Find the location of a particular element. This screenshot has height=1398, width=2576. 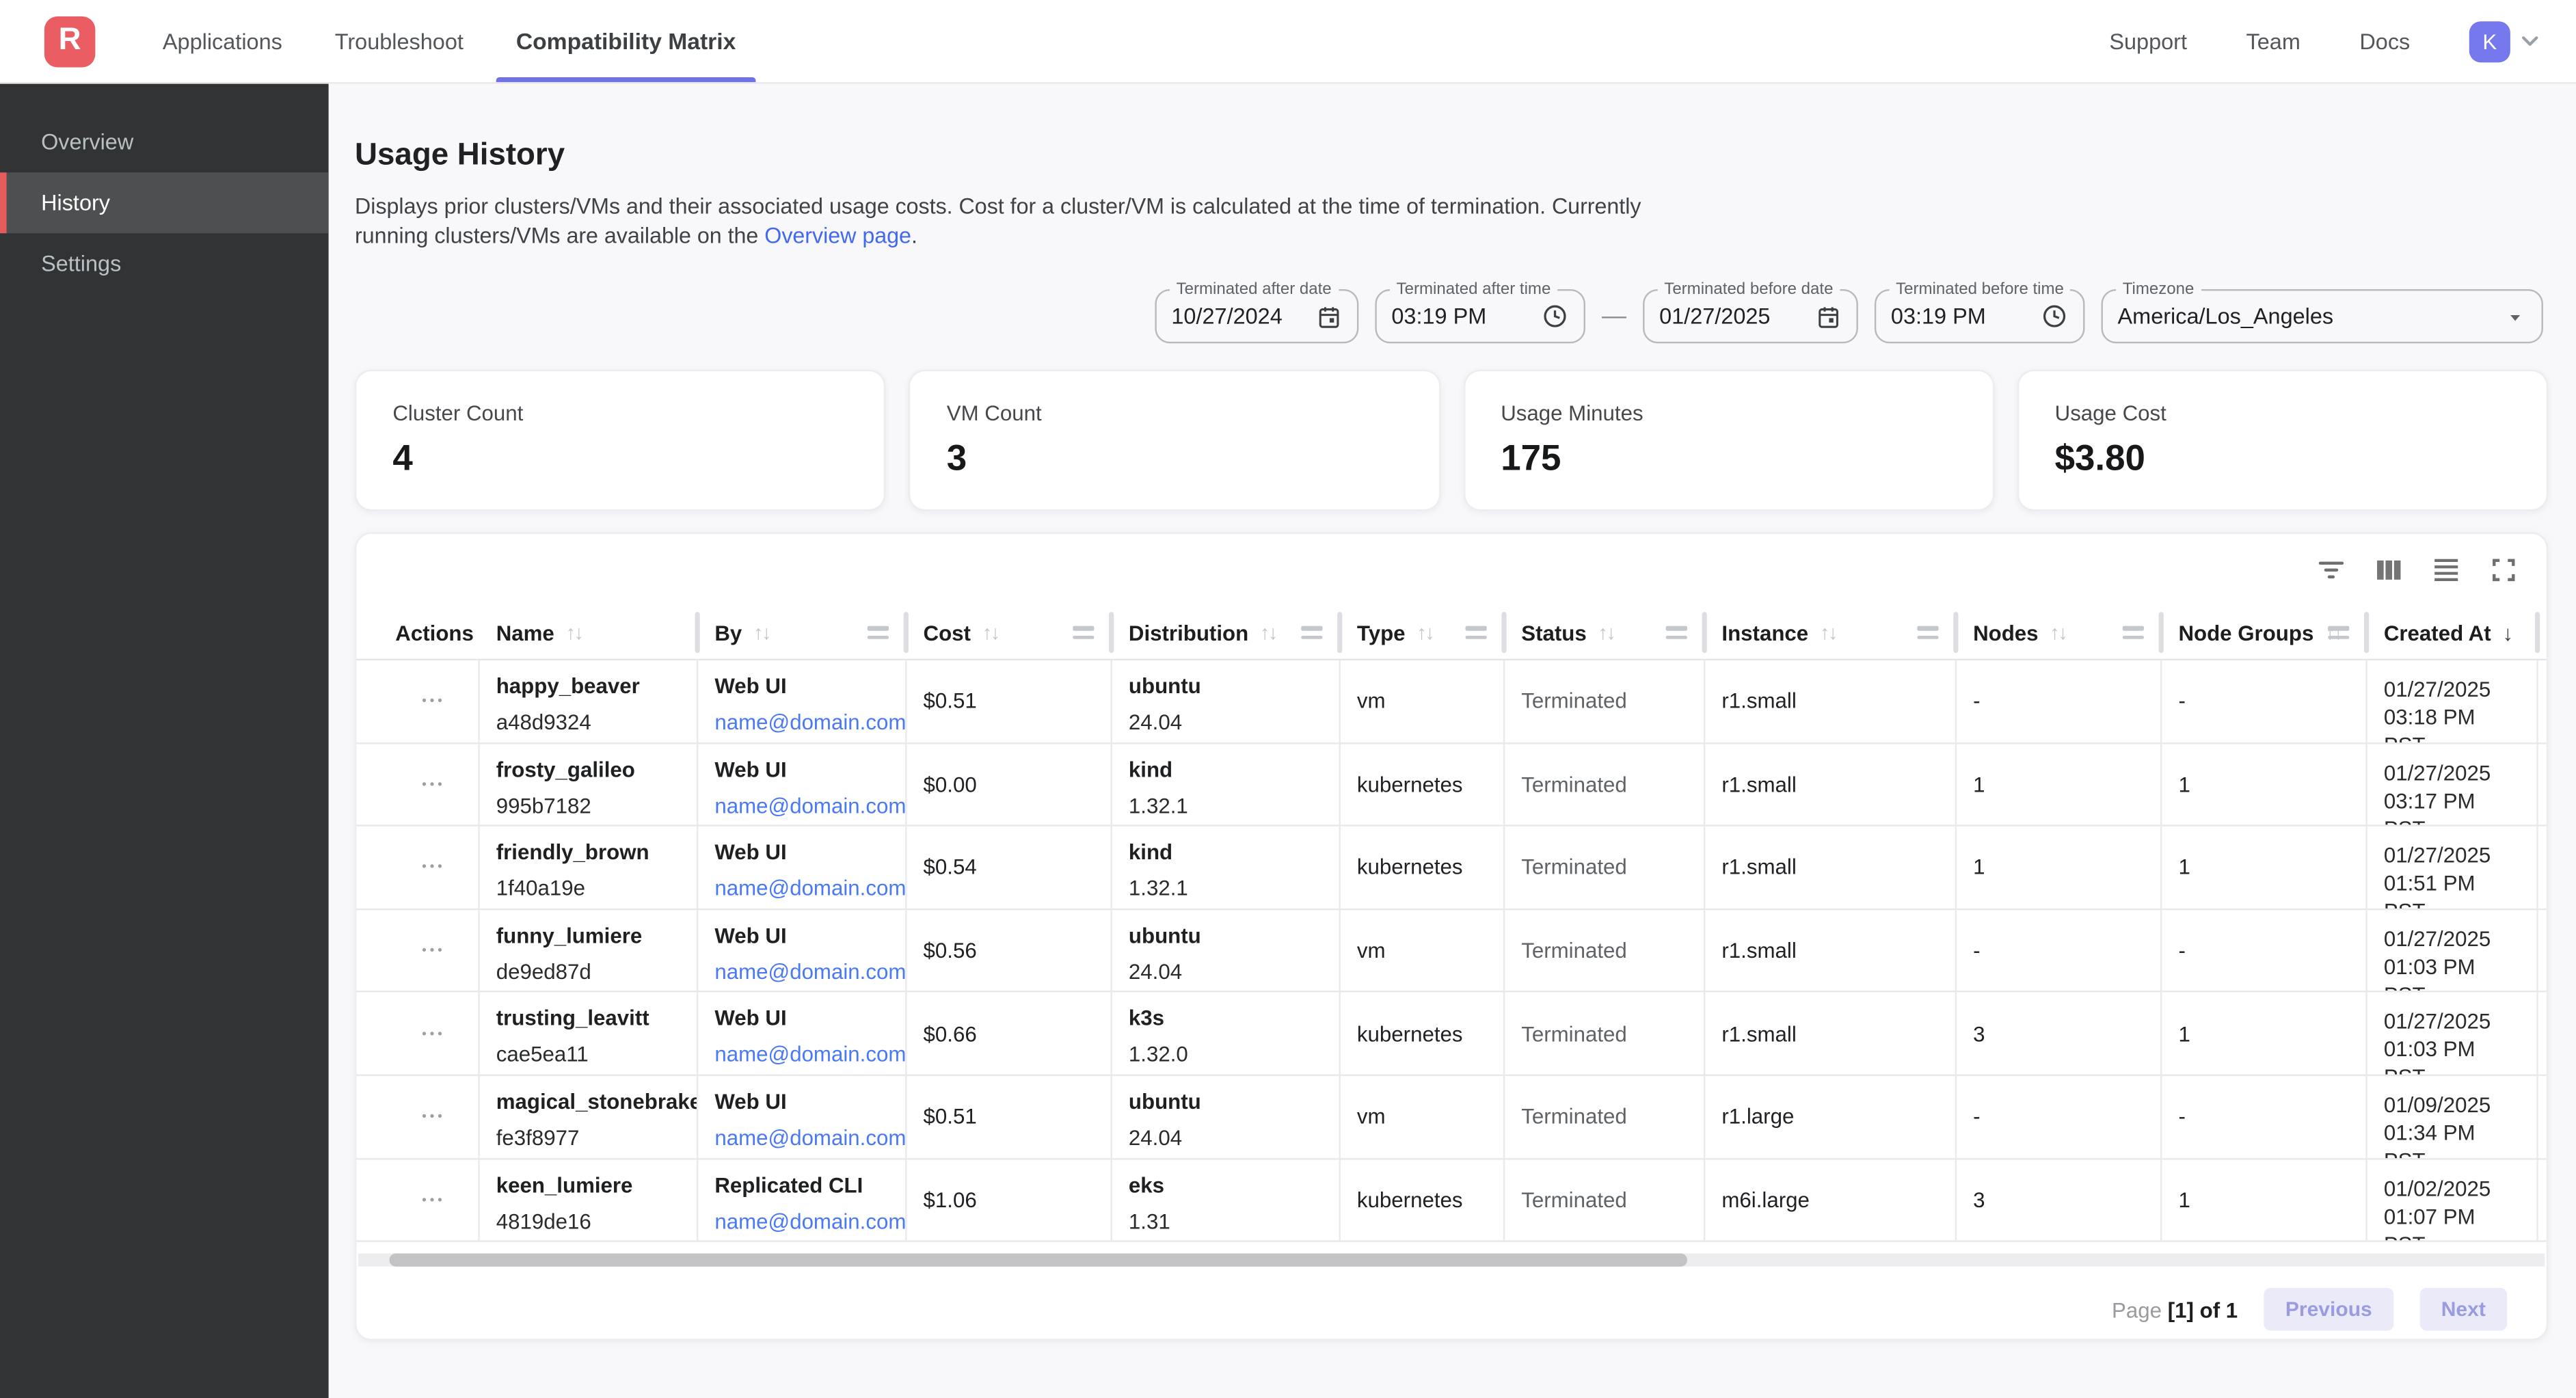

previous-page-button: Previous is located at coordinates (2329, 1309).